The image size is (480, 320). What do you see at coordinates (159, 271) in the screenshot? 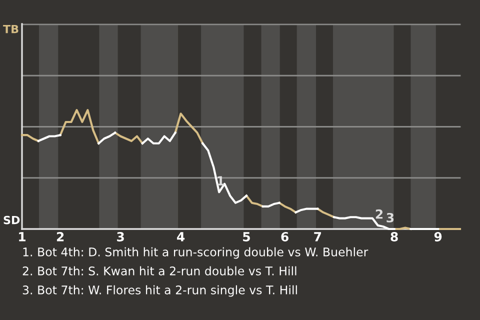
I see `text: 2. Bot 7th: S. Kwan hit a 2-run double vs T. Hill` at bounding box center [159, 271].